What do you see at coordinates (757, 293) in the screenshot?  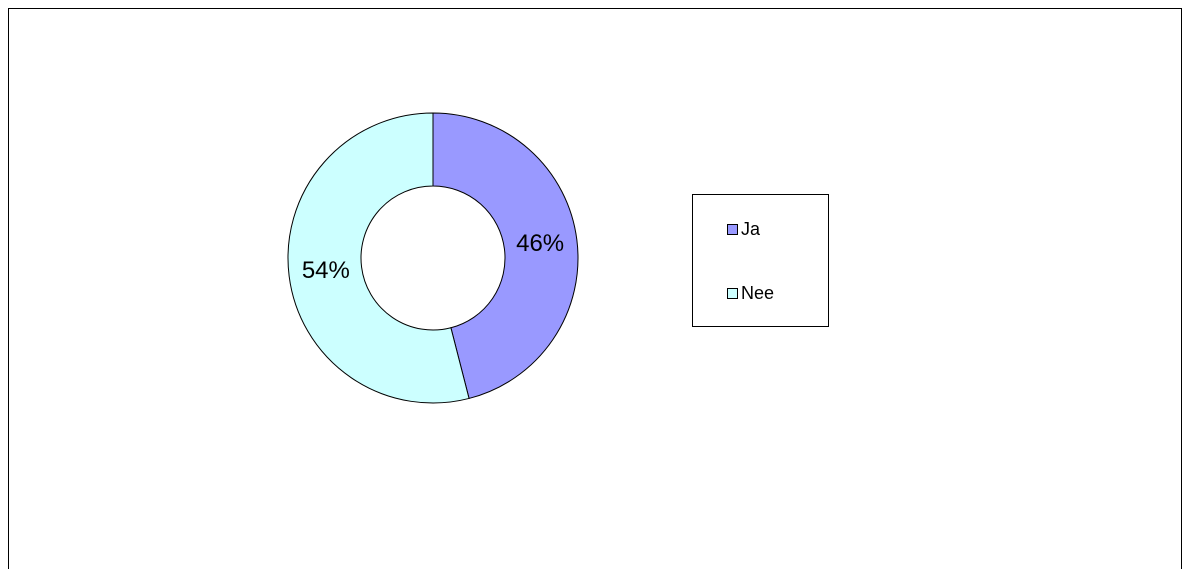 I see `legend-label: Nee` at bounding box center [757, 293].